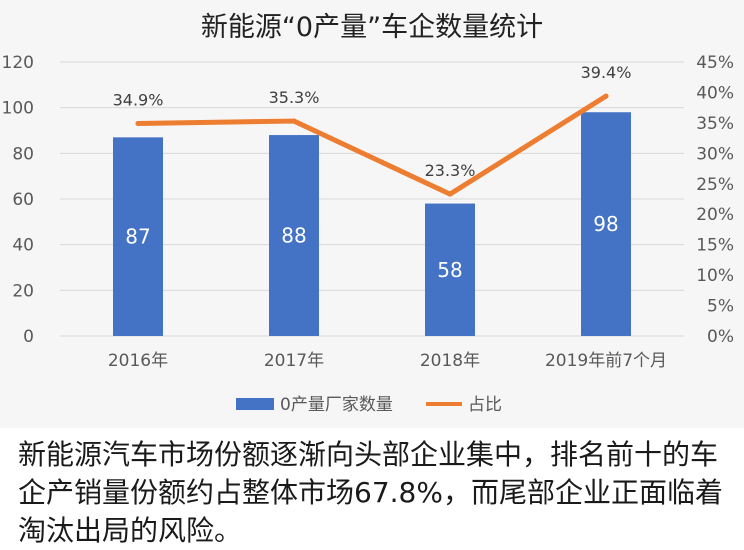 Image resolution: width=744 pixels, height=550 pixels. Describe the element at coordinates (18, 109) in the screenshot. I see `left-axis-tick-label: 100` at that location.